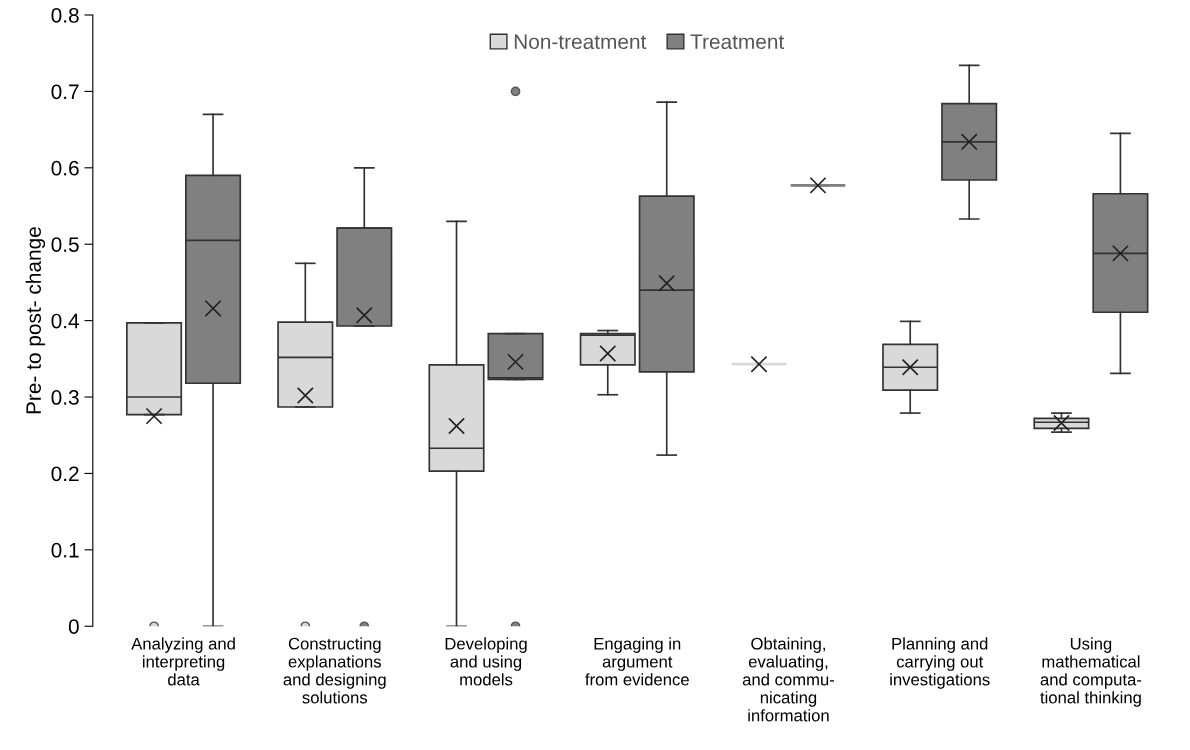 Image resolution: width=1190 pixels, height=750 pixels. Describe the element at coordinates (637, 661) in the screenshot. I see `x-tick-label: Engaging in argument from evidence` at that location.